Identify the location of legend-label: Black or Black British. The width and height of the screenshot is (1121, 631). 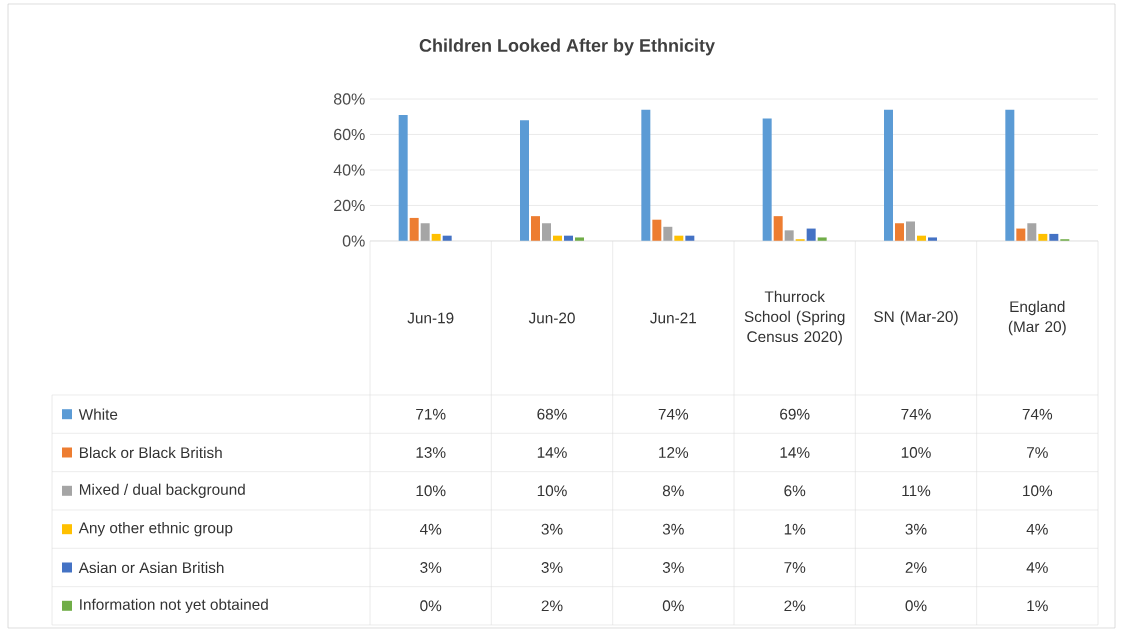
(150, 452).